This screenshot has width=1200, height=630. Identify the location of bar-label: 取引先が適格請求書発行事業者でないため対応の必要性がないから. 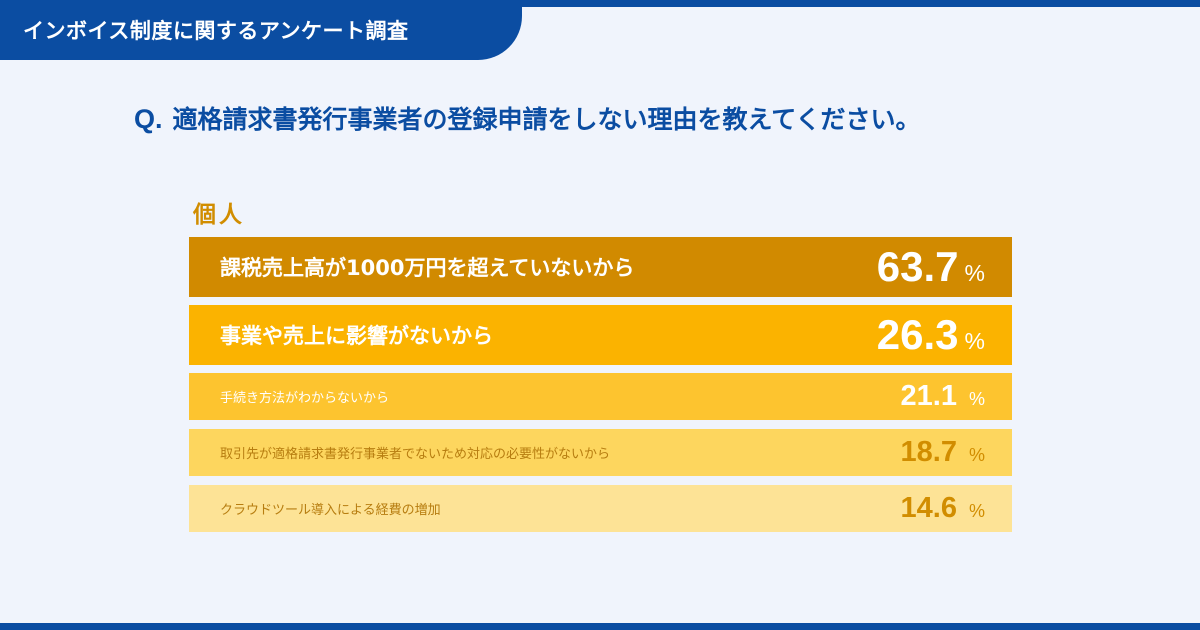
(415, 454).